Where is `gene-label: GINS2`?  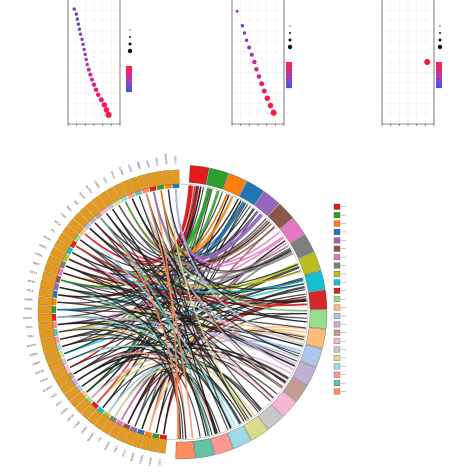 gene-label: GINS2 is located at coordinates (42, 246).